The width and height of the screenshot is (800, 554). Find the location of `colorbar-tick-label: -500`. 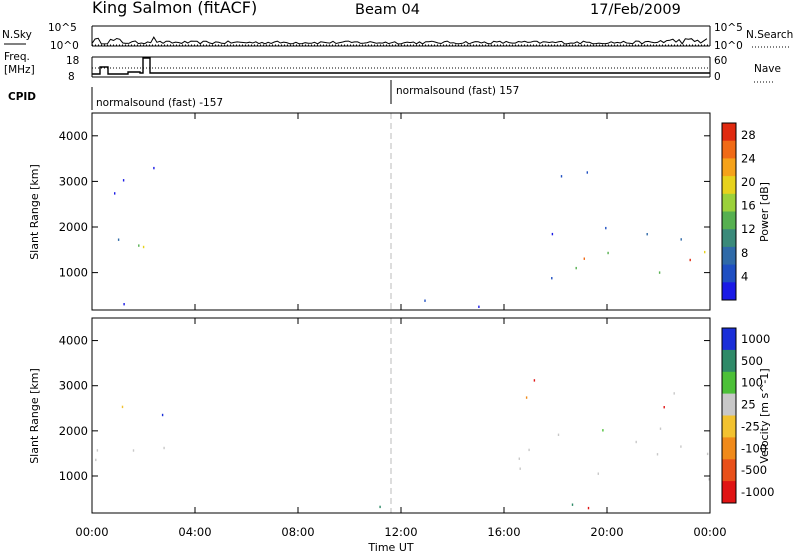

colorbar-tick-label: -500 is located at coordinates (754, 470).